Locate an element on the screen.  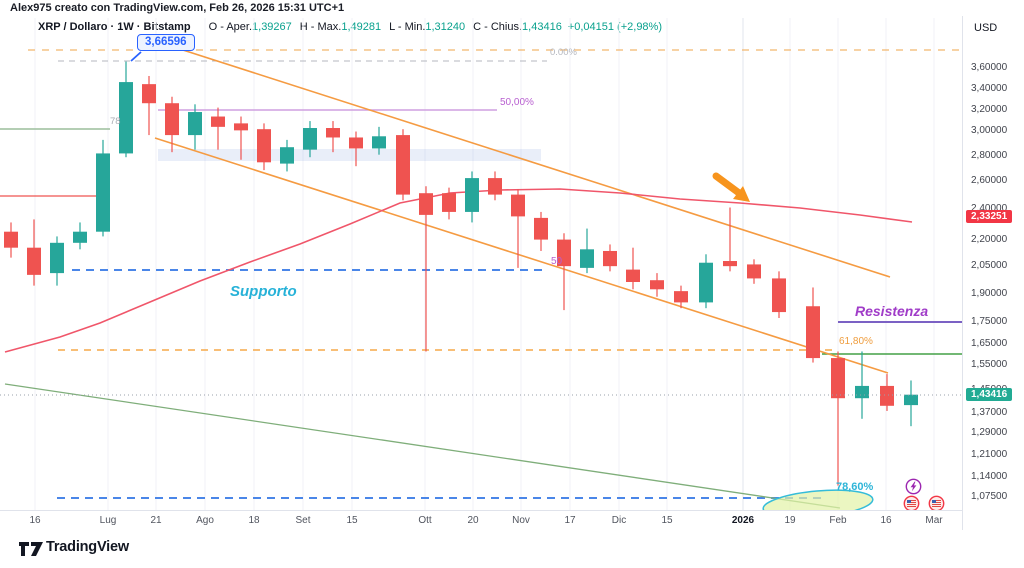
tradingview-wordmark: TradingView is located at coordinates (87, 547).